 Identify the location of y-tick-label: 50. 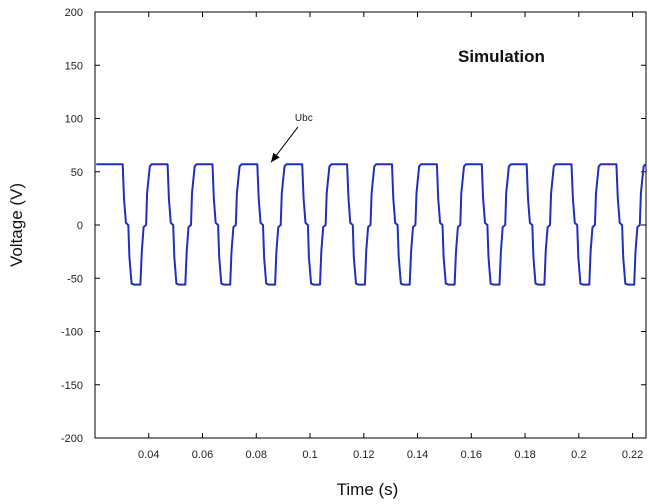
(77, 173).